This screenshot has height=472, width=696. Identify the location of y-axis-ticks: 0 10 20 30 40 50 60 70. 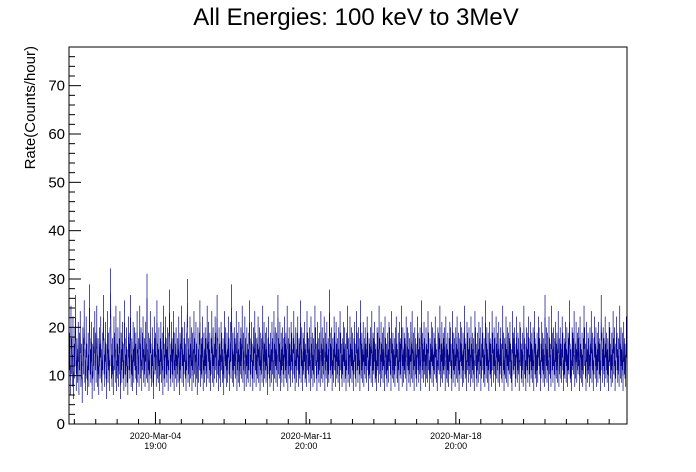
(64, 239).